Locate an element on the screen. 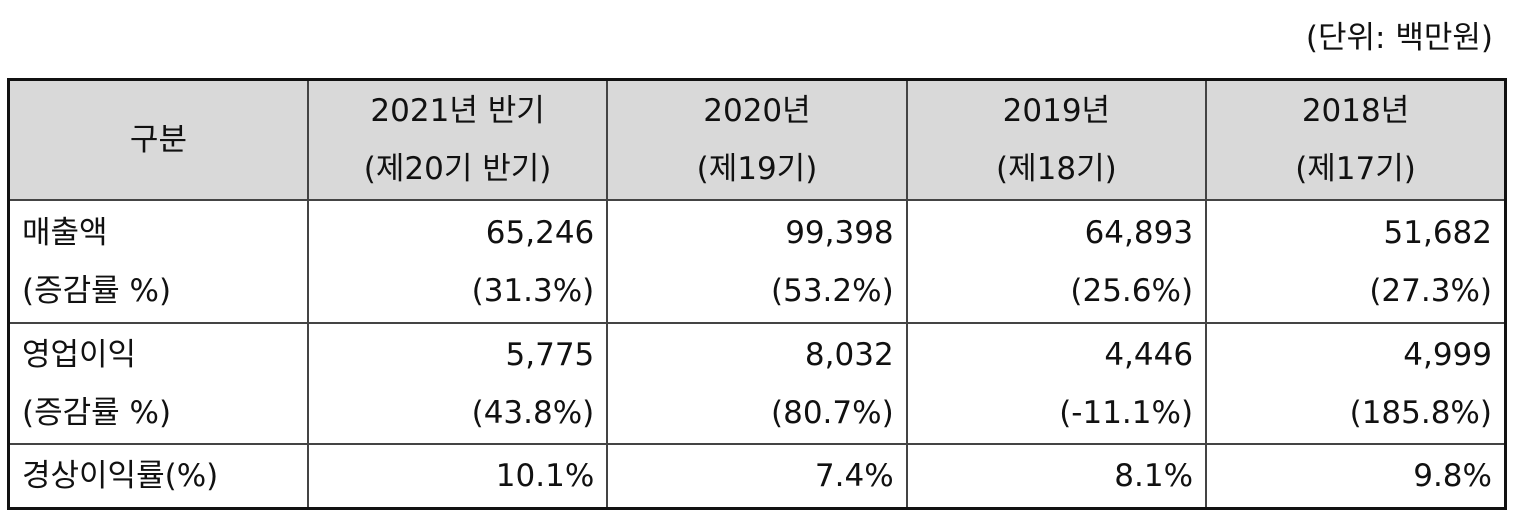 Image resolution: width=1523 pixels, height=519 pixels. cell-line: 매출액 is located at coordinates (65, 232).